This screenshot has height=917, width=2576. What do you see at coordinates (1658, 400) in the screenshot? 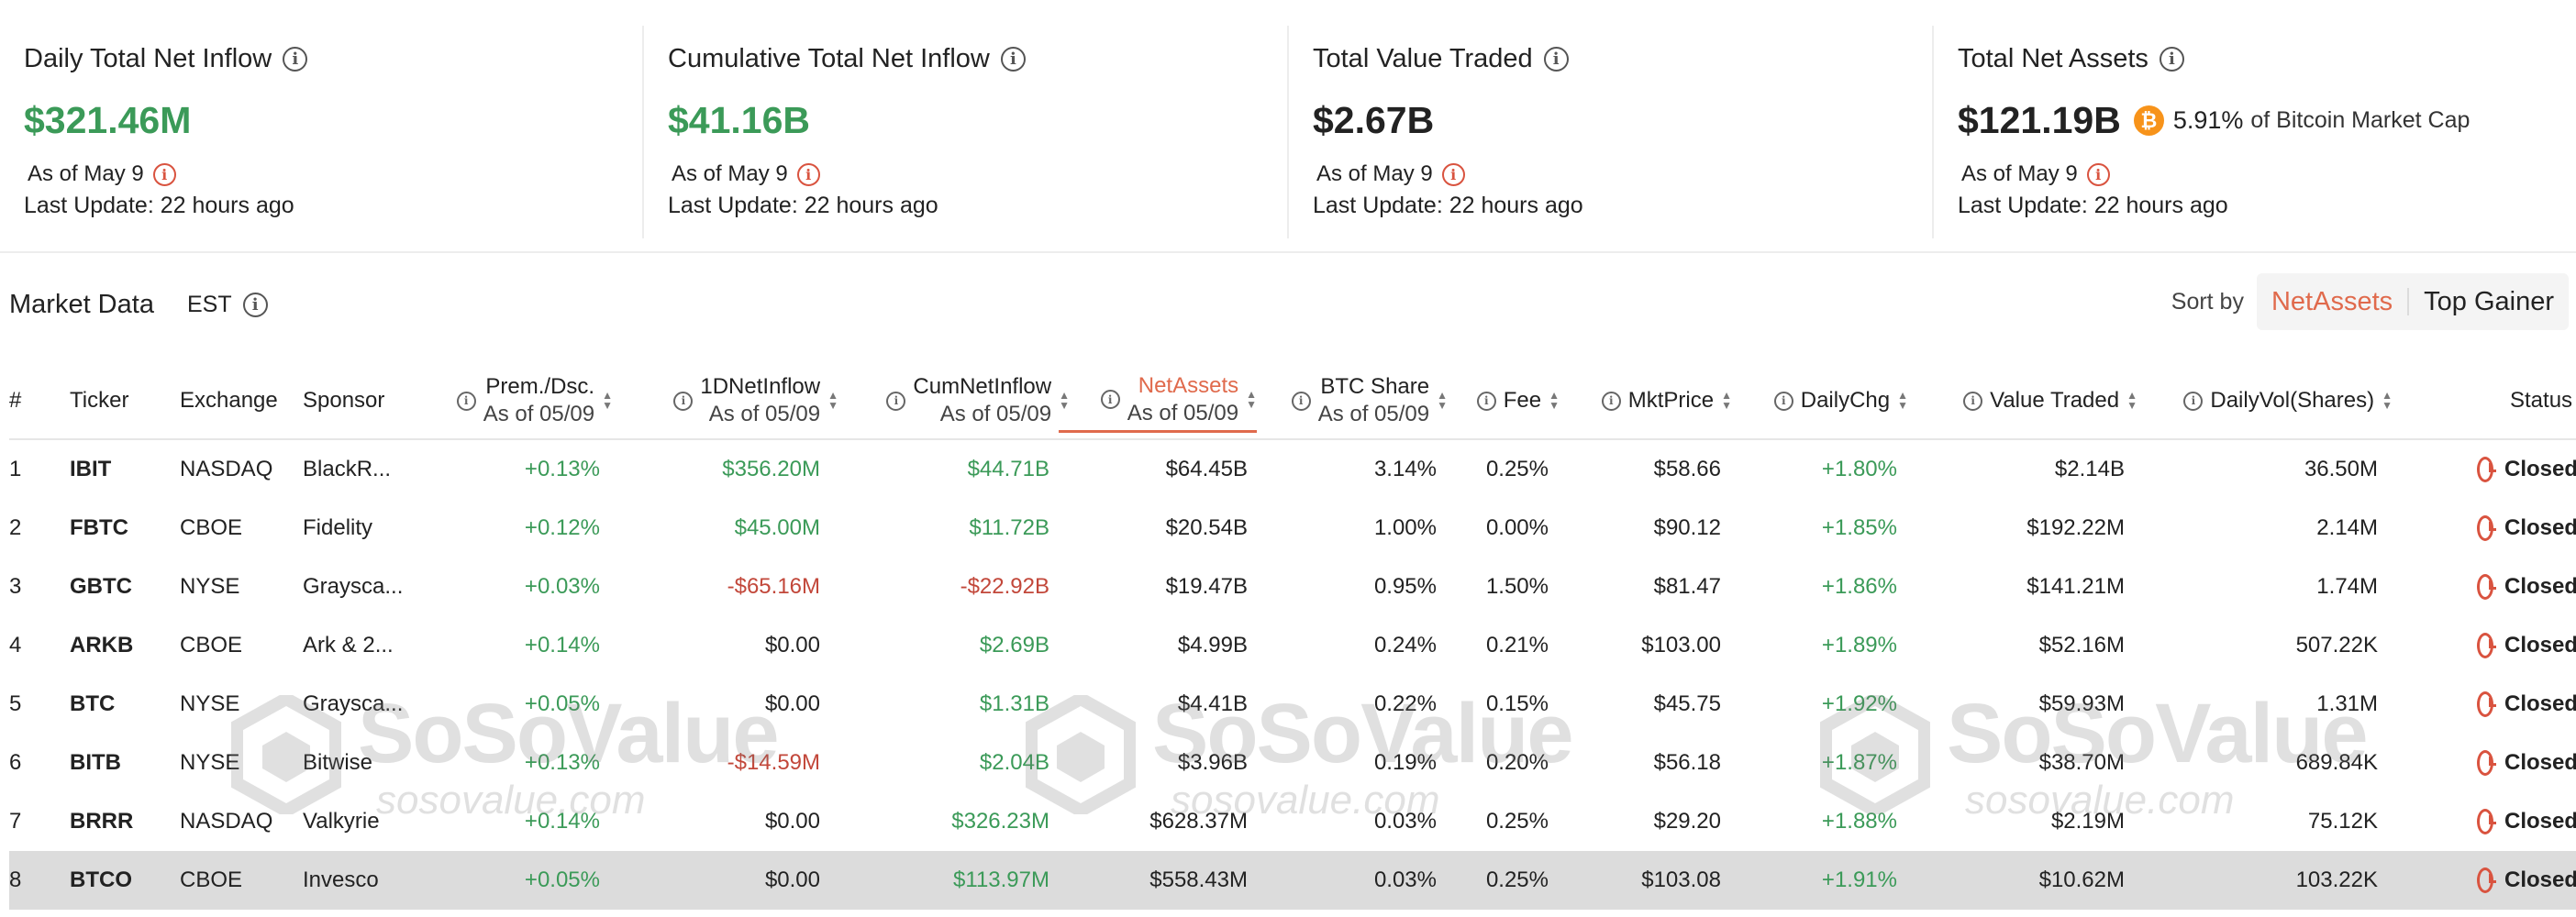
I see `column-header-mkt-price: i MktPrice ▲ ▼` at bounding box center [1658, 400].